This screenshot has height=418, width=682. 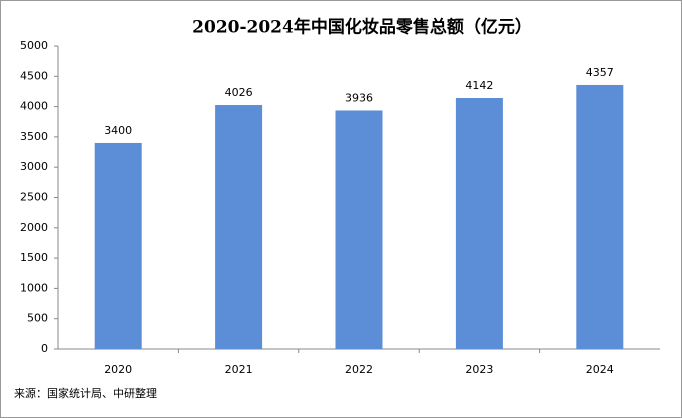 I want to click on x-tick-label: 2021, so click(x=239, y=369).